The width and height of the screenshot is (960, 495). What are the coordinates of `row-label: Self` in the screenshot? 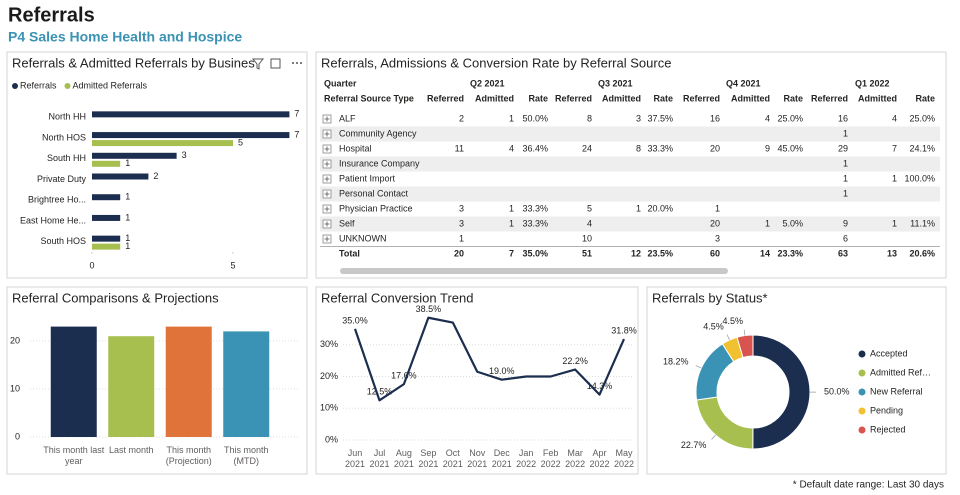 It's located at (347, 223).